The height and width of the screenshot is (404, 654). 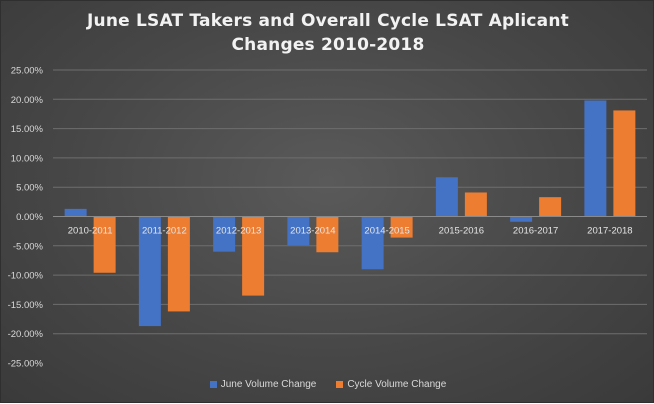 What do you see at coordinates (26, 364) in the screenshot?
I see `y-tick-label: -25.00%` at bounding box center [26, 364].